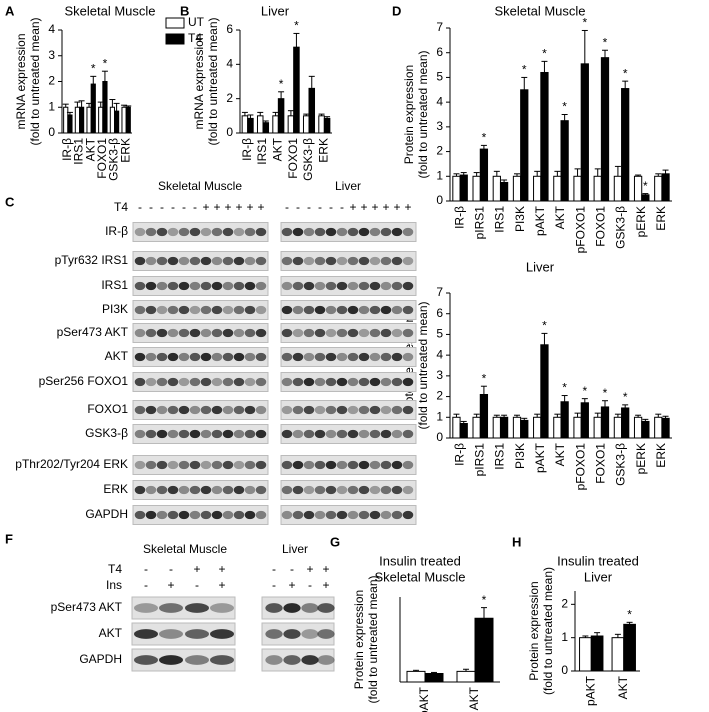  Describe the element at coordinates (540, 266) in the screenshot. I see `chart-title: Liver` at that location.